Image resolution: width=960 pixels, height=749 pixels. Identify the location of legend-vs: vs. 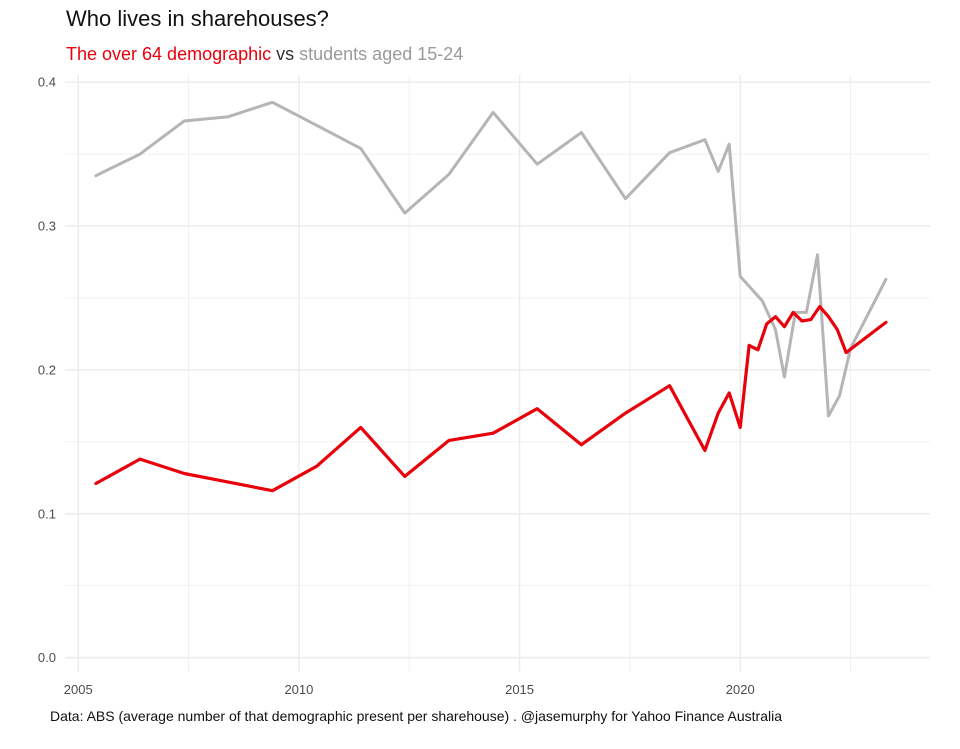
(285, 54).